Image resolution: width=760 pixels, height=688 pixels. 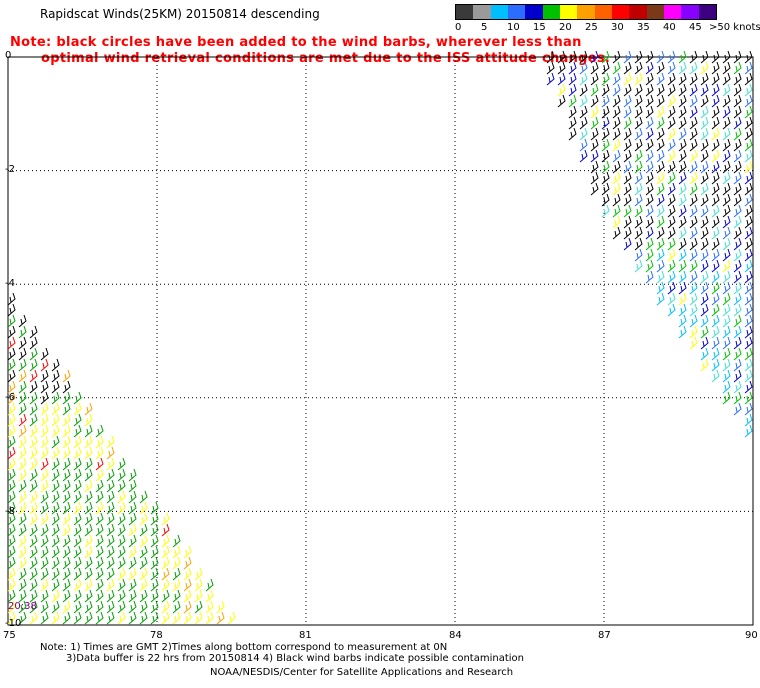 I want to click on legend-label: 10, so click(x=513, y=27).